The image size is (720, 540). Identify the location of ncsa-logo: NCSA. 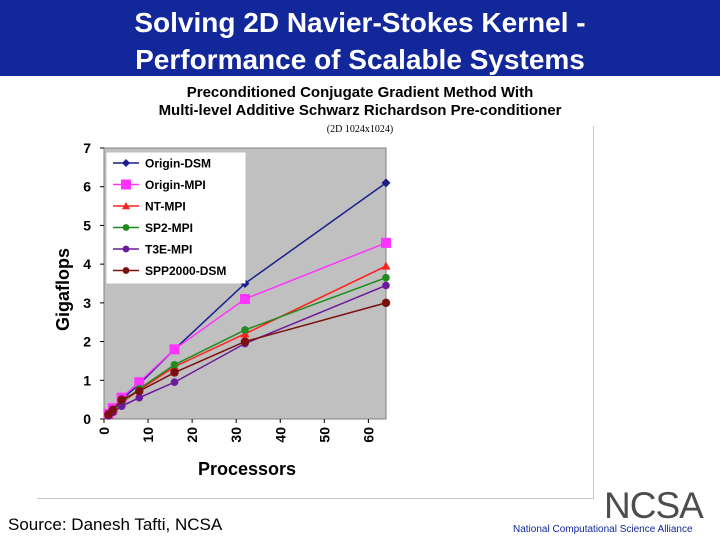
(654, 505).